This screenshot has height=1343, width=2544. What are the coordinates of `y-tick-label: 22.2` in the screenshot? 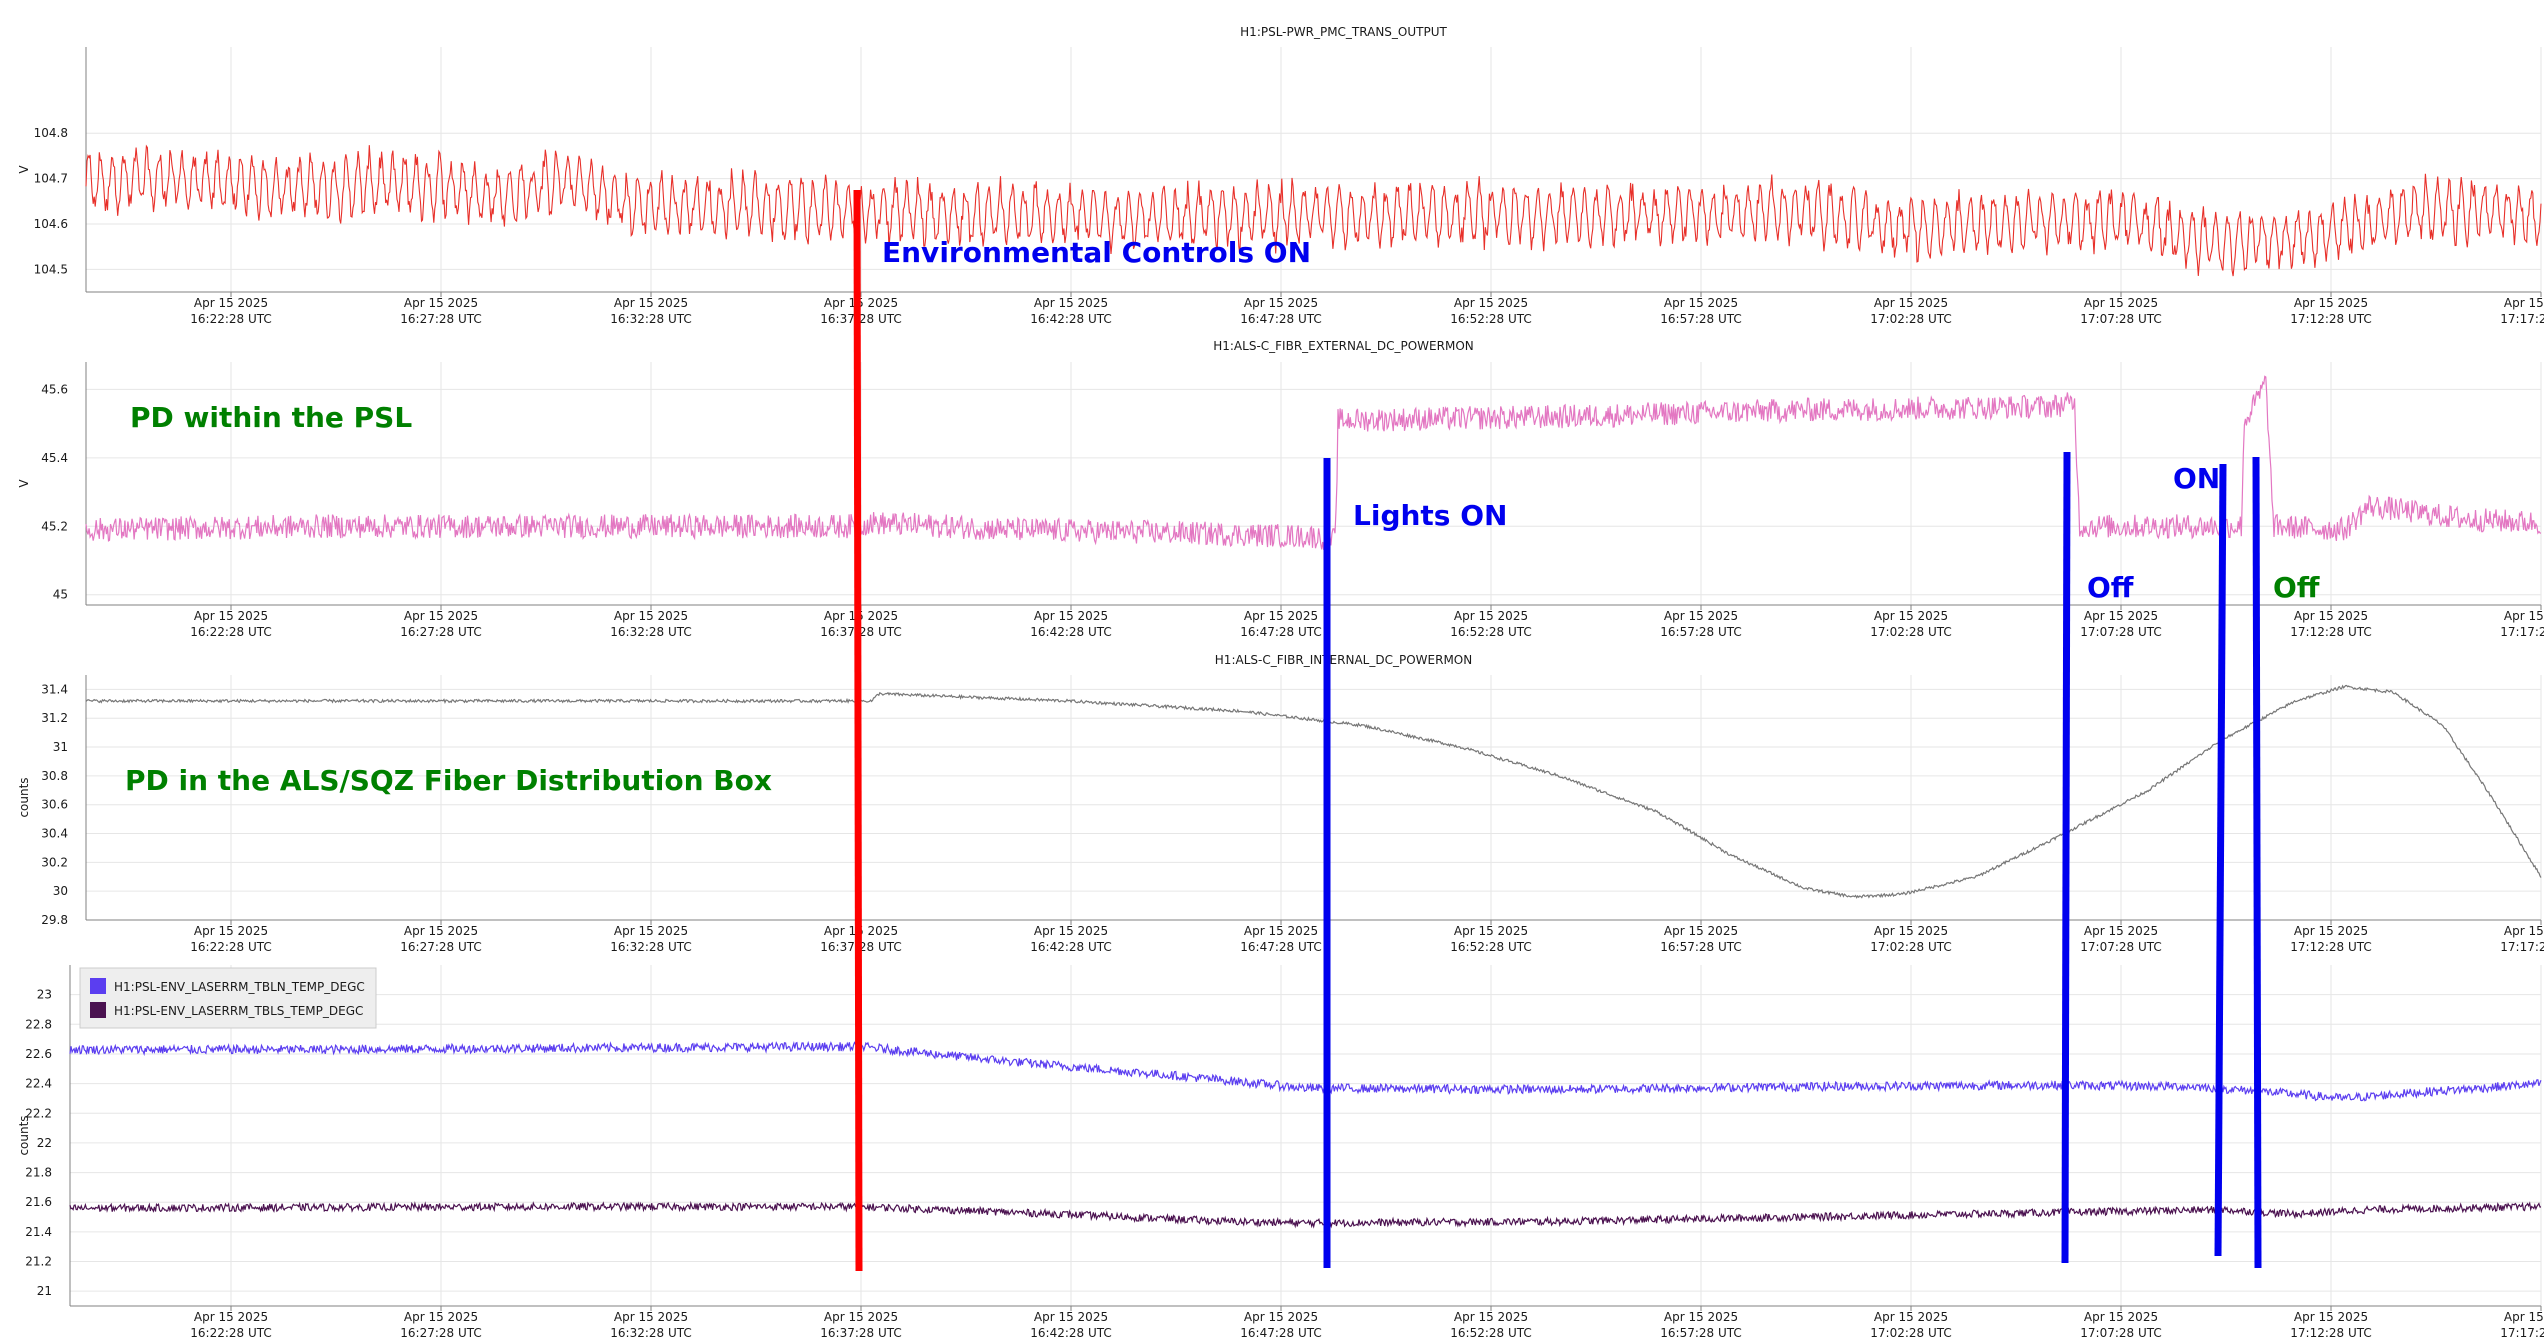 It's located at (38, 1113).